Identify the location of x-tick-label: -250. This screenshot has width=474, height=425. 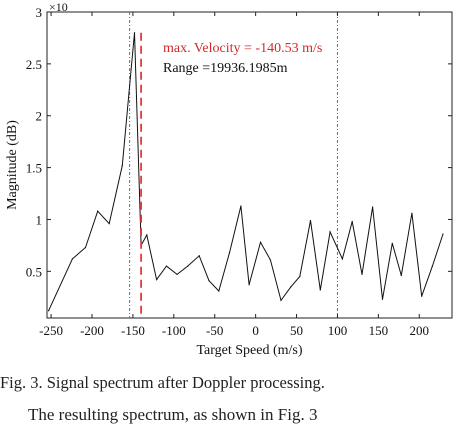
(51, 330).